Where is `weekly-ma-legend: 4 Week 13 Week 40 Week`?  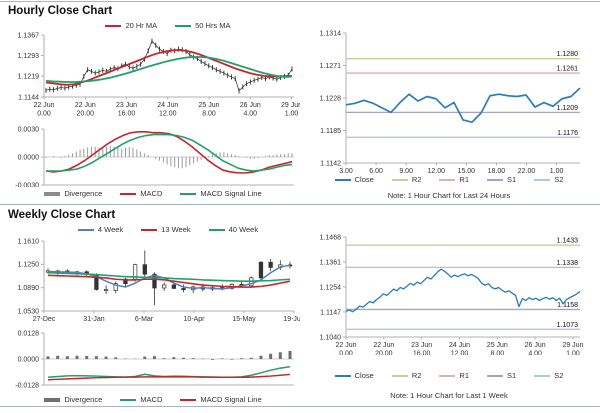
weekly-ma-legend: 4 Week 13 Week 40 Week is located at coordinates (168, 229).